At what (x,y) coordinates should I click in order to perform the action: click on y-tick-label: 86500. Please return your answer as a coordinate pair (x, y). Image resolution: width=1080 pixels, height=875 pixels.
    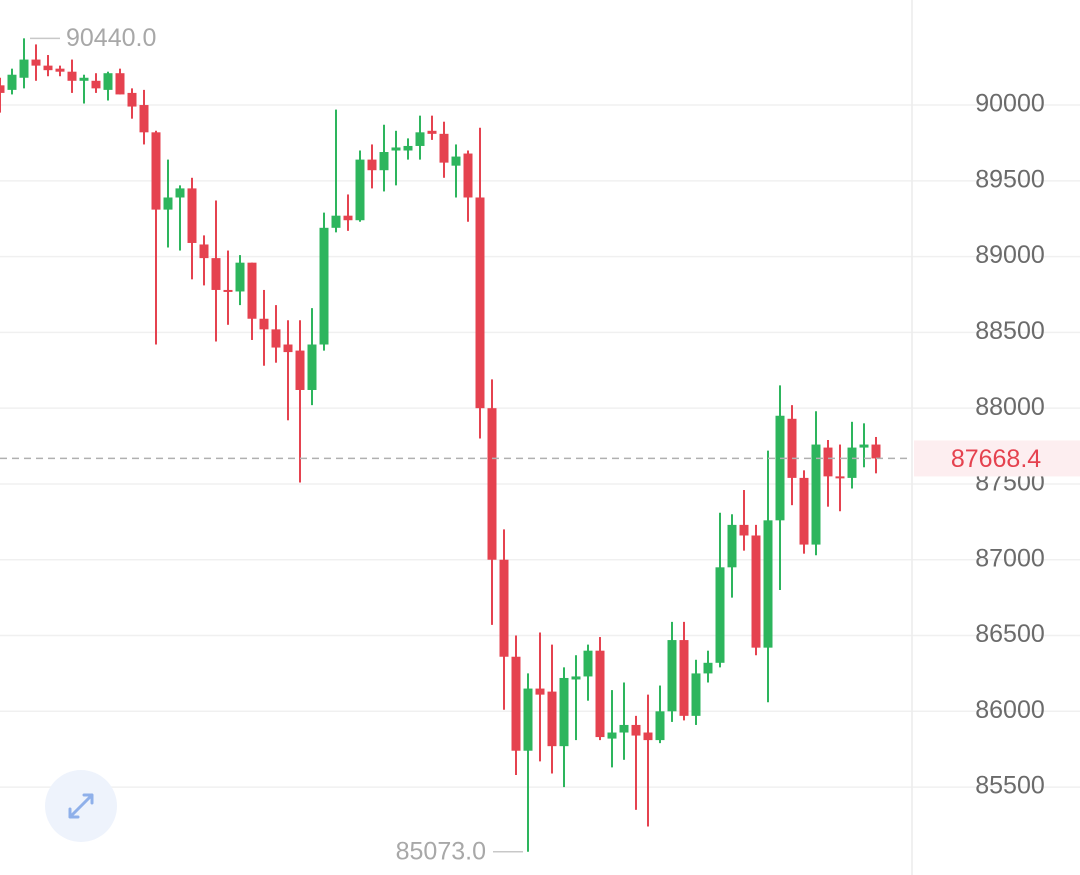
    Looking at the image, I should click on (1010, 634).